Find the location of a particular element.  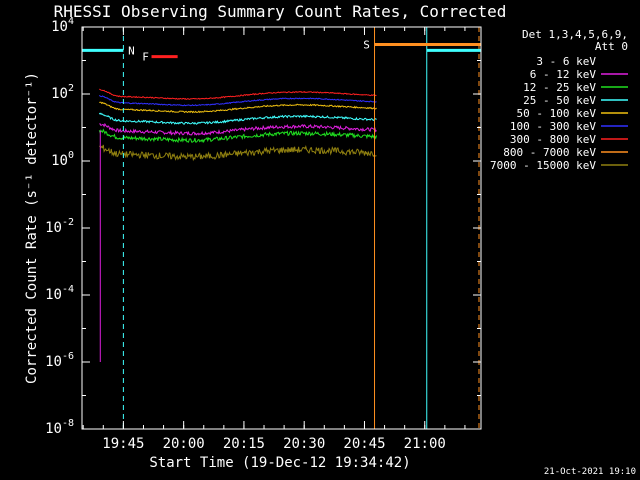

flag-label-s: S is located at coordinates (366, 45).